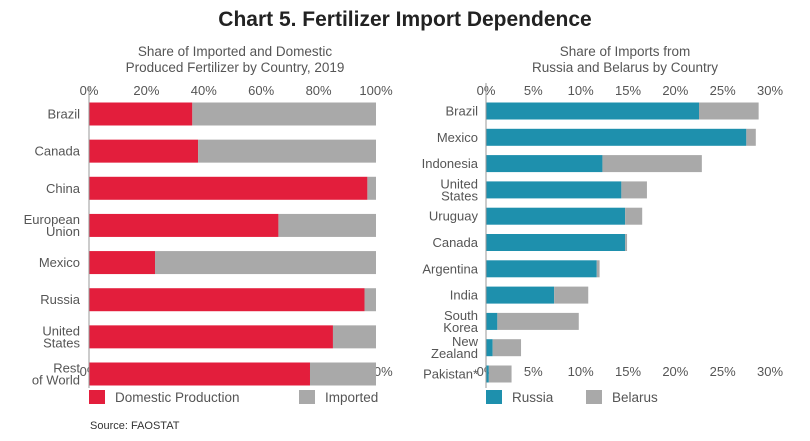 The height and width of the screenshot is (441, 810). I want to click on legend-label: Russia, so click(533, 397).